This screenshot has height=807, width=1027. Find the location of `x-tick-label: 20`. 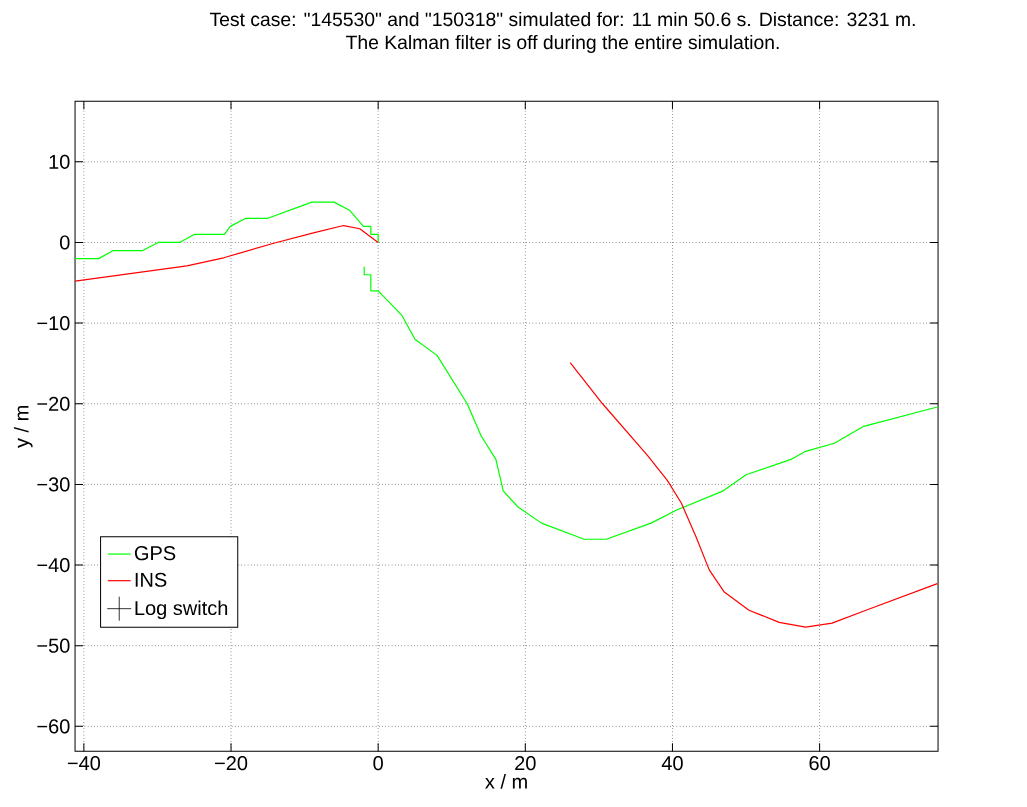

x-tick-label: 20 is located at coordinates (525, 763).